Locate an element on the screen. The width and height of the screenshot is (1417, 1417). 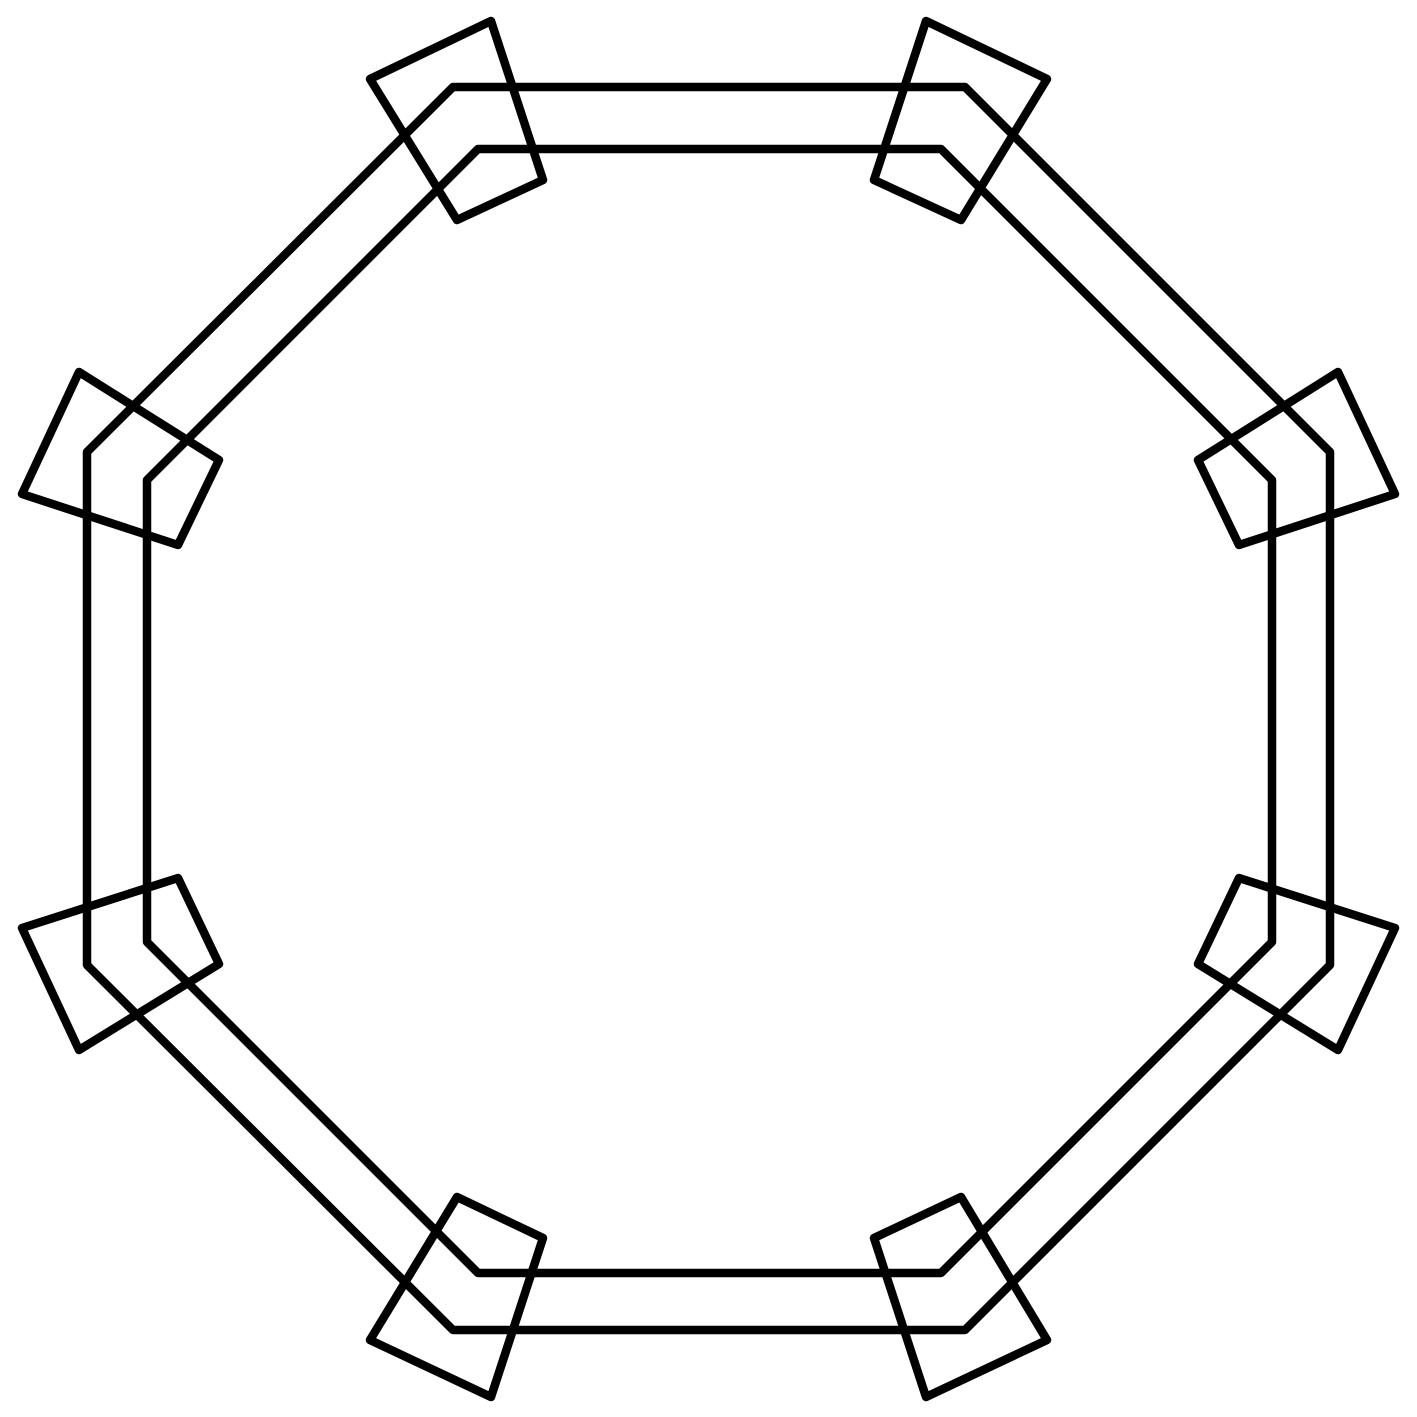
corner-diamond-left-lower is located at coordinates (120, 964).